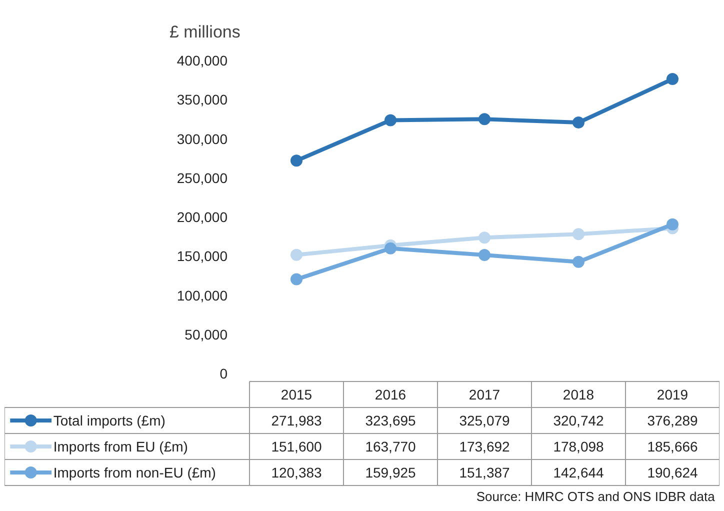 Image resolution: width=724 pixels, height=511 pixels. What do you see at coordinates (672, 420) in the screenshot?
I see `data-label: 376,289` at bounding box center [672, 420].